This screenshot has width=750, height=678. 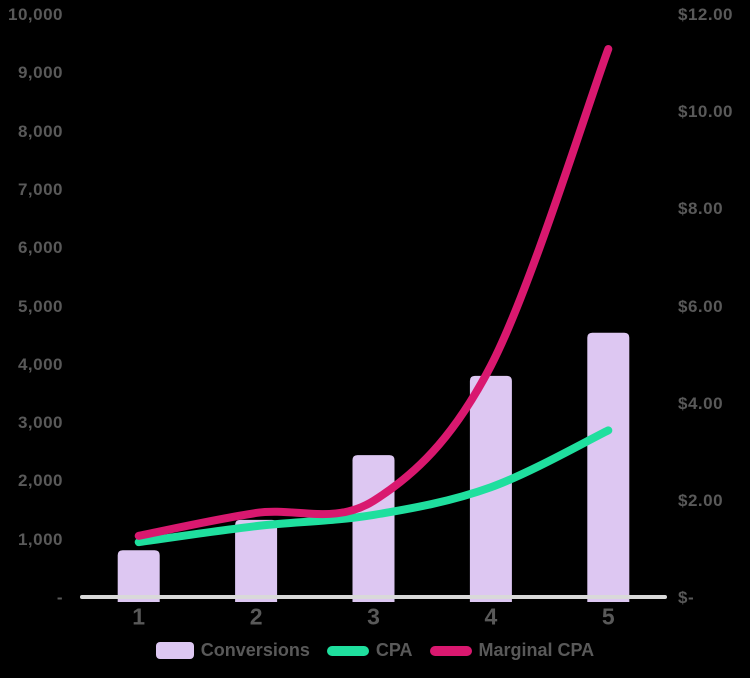 What do you see at coordinates (701, 403) in the screenshot?
I see `y-axis-right-tick: $4.00` at bounding box center [701, 403].